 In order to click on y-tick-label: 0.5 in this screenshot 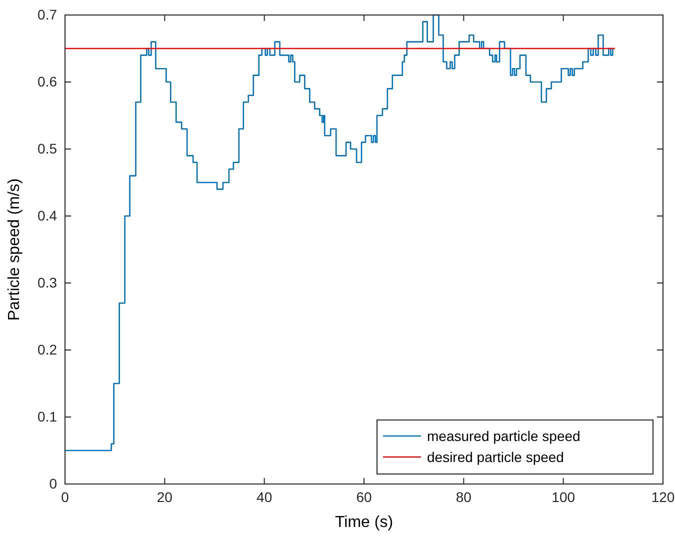, I will do `click(48, 148)`.